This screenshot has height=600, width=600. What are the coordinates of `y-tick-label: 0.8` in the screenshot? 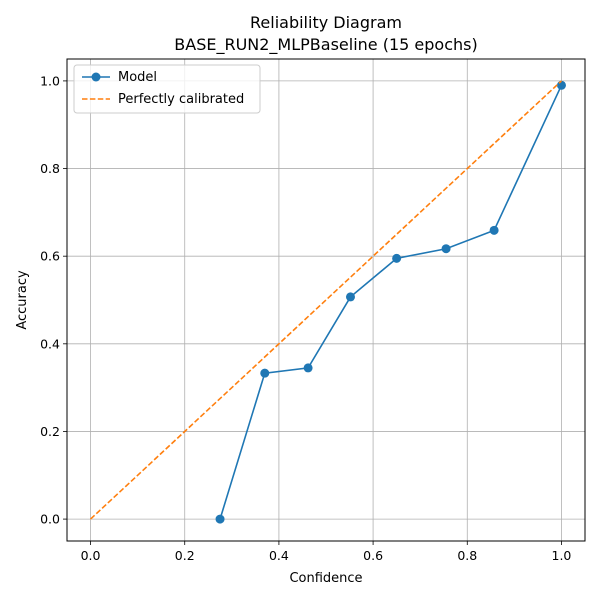 It's located at (50, 168).